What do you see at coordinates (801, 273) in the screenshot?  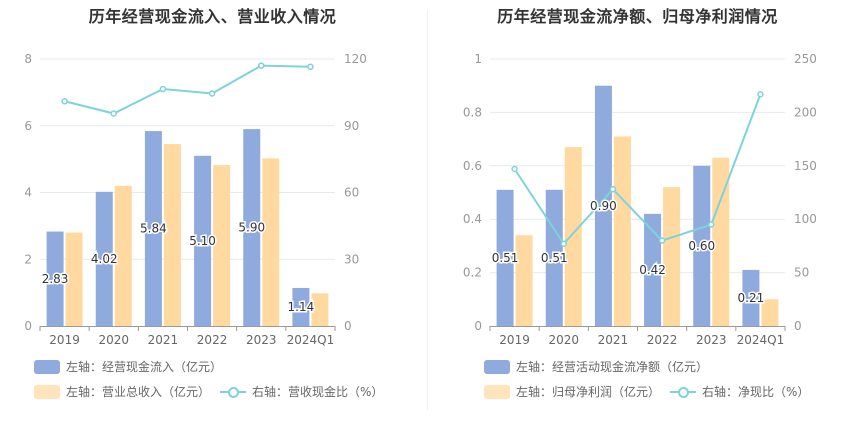 I see `y-tick-label-right: 50` at bounding box center [801, 273].